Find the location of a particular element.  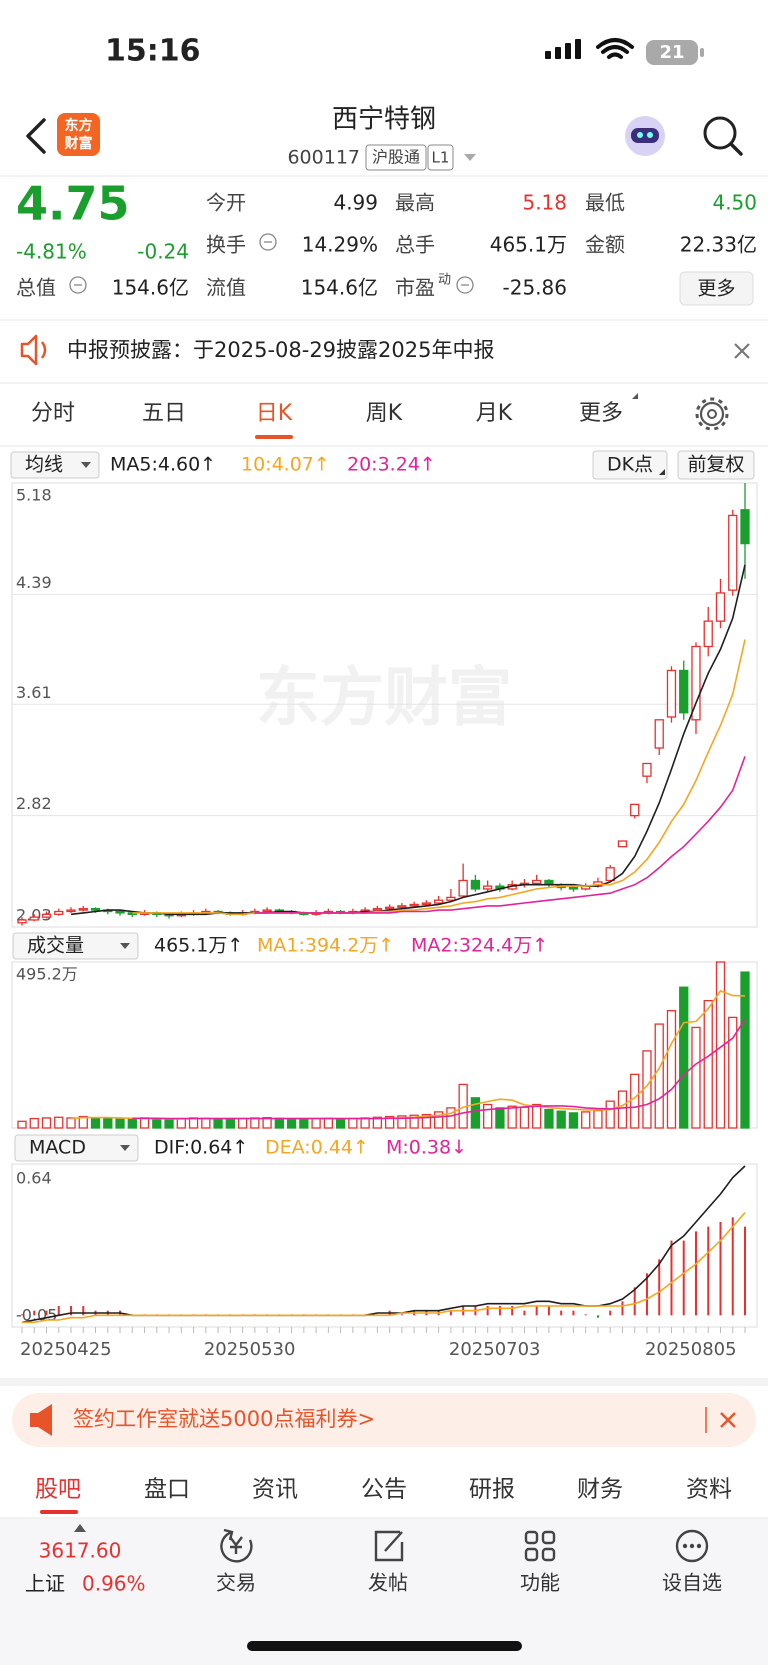

volume-label: 465.1万↑ is located at coordinates (198, 946).